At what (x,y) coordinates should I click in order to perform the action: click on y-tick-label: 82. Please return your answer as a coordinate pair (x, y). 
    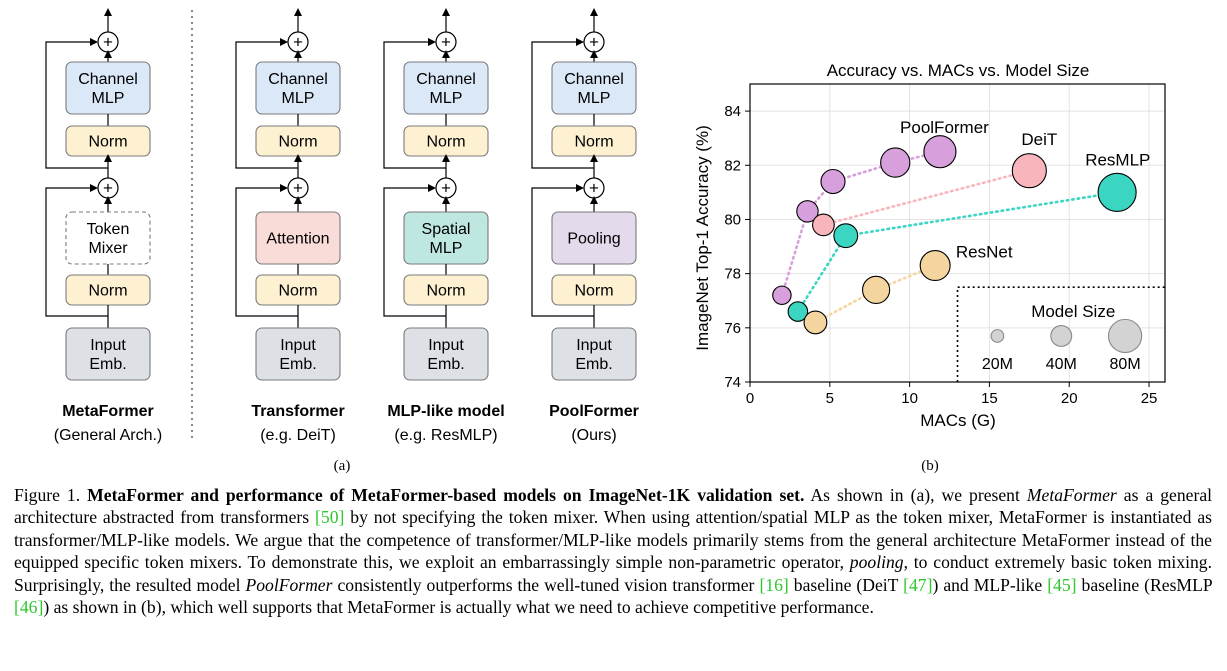
    Looking at the image, I should click on (732, 165).